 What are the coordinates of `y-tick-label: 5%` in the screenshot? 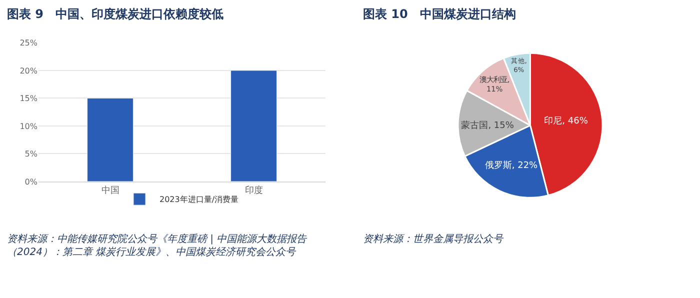 It's located at (31, 154).